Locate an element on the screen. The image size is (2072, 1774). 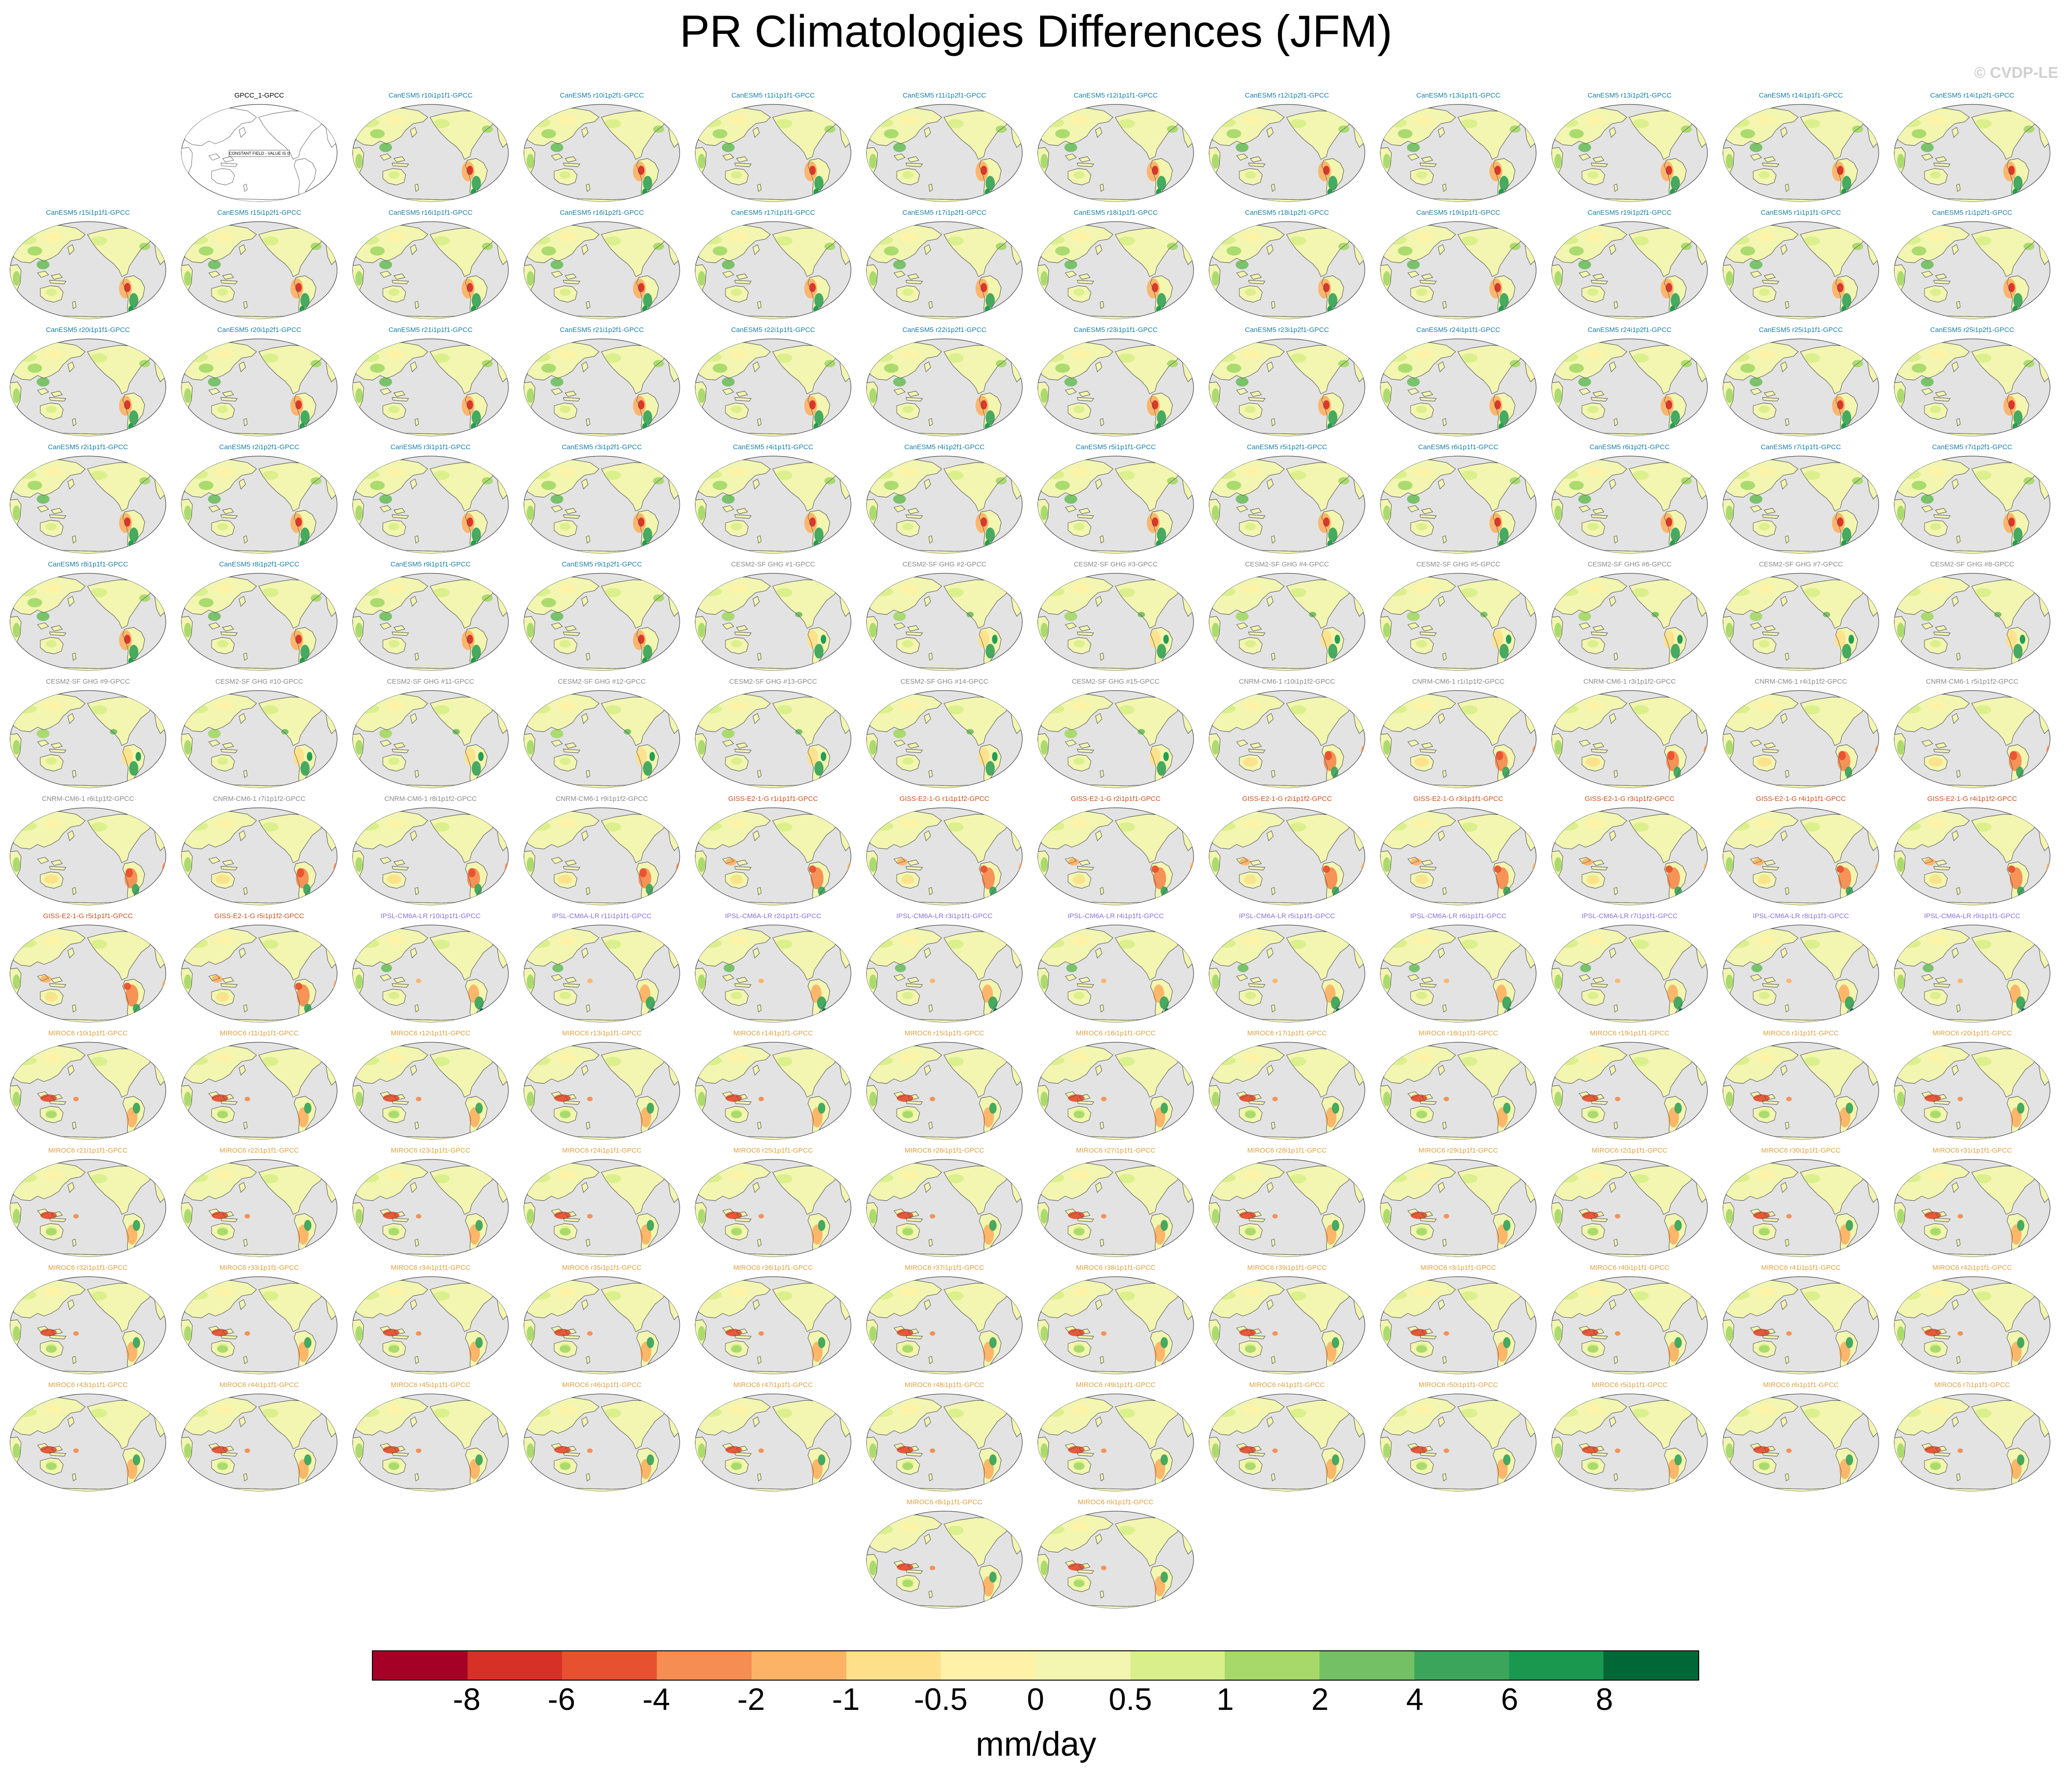
panel-title: IPSL-CM6A-LR r3i1p1f1-GPCC is located at coordinates (944, 916).